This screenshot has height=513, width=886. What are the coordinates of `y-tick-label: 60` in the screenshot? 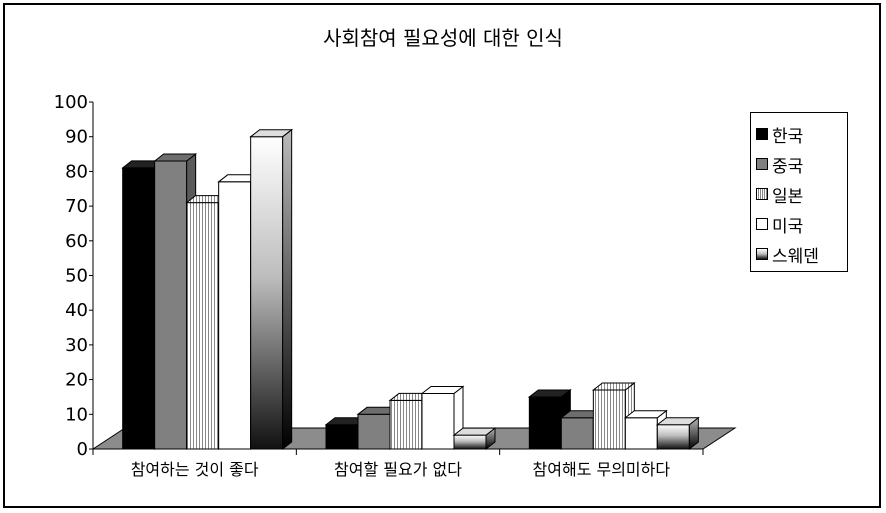 It's located at (76, 241).